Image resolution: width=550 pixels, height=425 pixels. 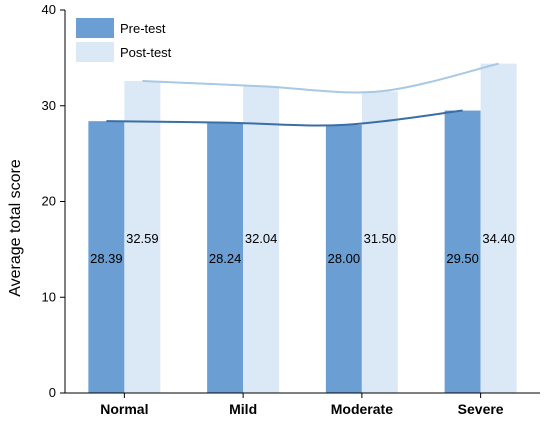 I want to click on y-tick-label-30: 30, so click(x=49, y=105).